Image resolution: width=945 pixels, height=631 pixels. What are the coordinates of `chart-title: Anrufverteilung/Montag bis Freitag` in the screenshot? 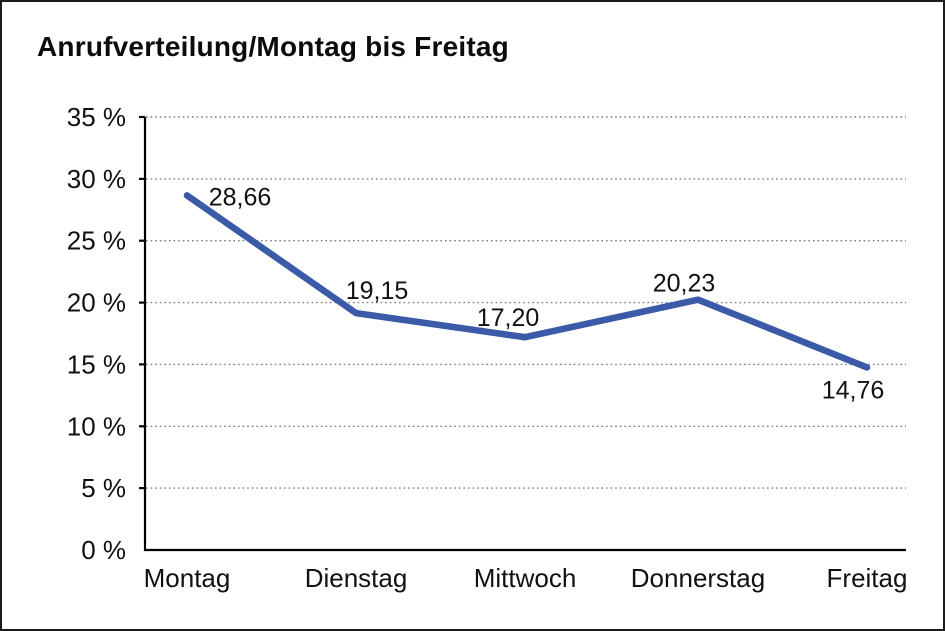 It's located at (273, 46).